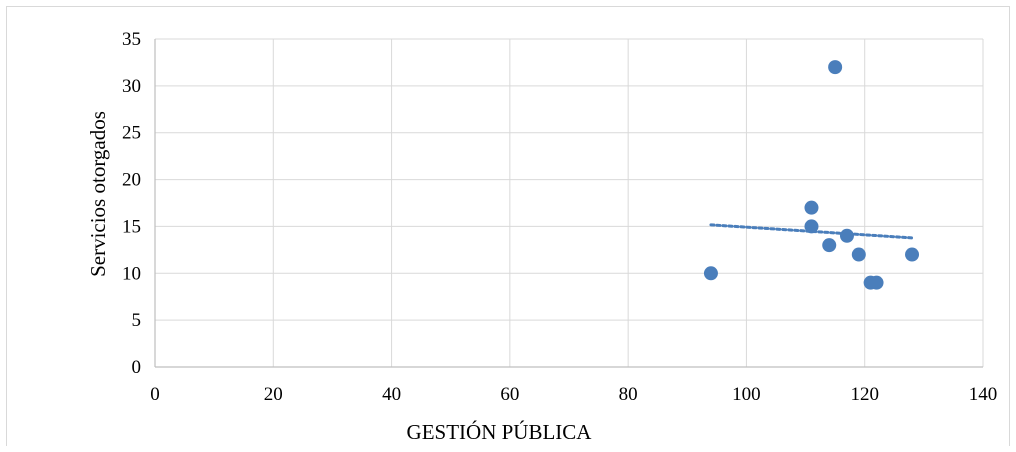 Image resolution: width=1016 pixels, height=452 pixels. Describe the element at coordinates (746, 394) in the screenshot. I see `x-tick-label: 100` at that location.